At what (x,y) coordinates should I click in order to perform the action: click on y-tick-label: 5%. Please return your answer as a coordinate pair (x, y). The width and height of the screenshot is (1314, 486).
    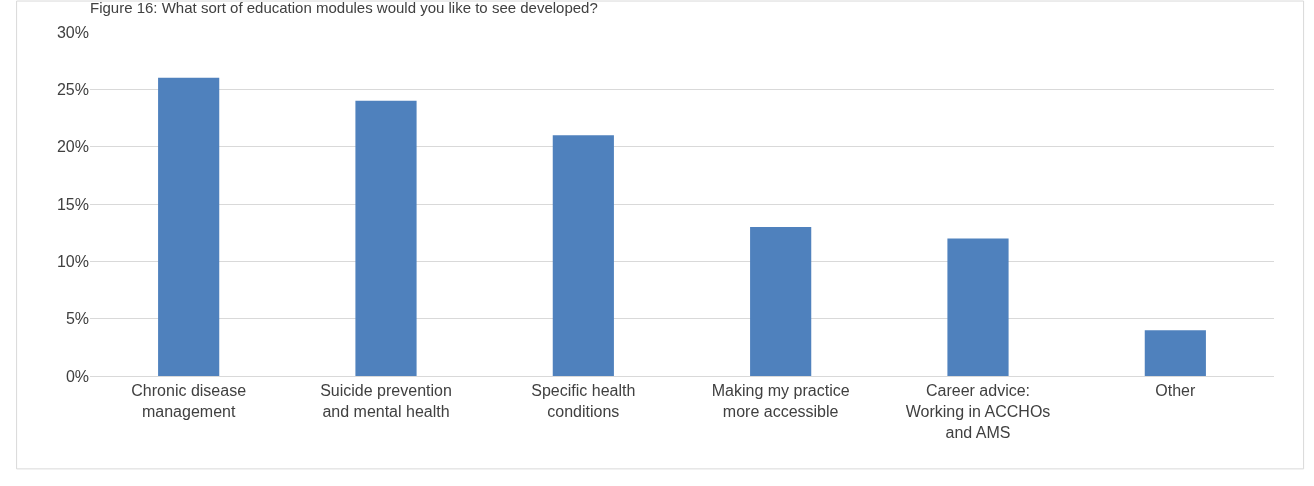
    Looking at the image, I should click on (77, 319).